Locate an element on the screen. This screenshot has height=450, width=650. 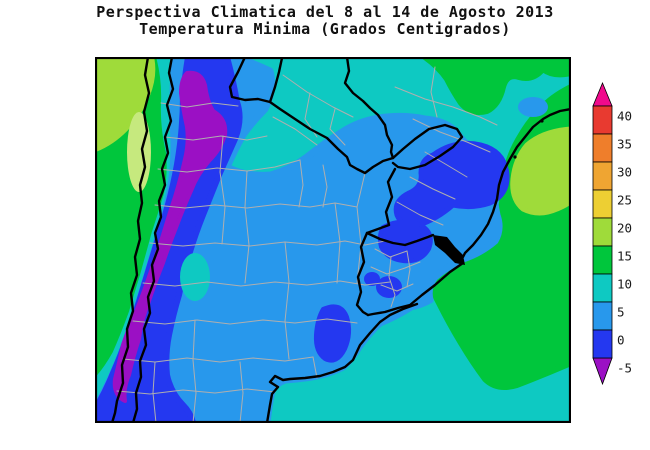
legend-above-max-arrow is located at coordinates (602, 94).